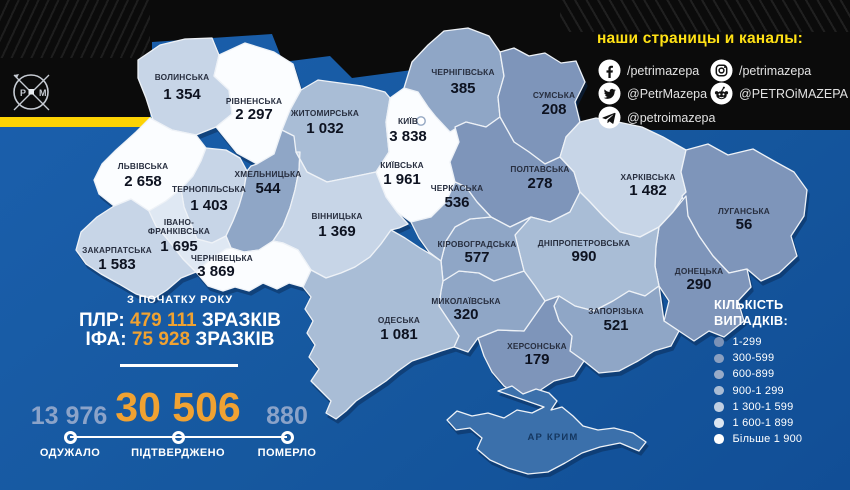 The width and height of the screenshot is (850, 490). Describe the element at coordinates (209, 189) in the screenshot. I see `region-label-ternopil: ТЕРНОПІЛЬСЬКА` at that location.